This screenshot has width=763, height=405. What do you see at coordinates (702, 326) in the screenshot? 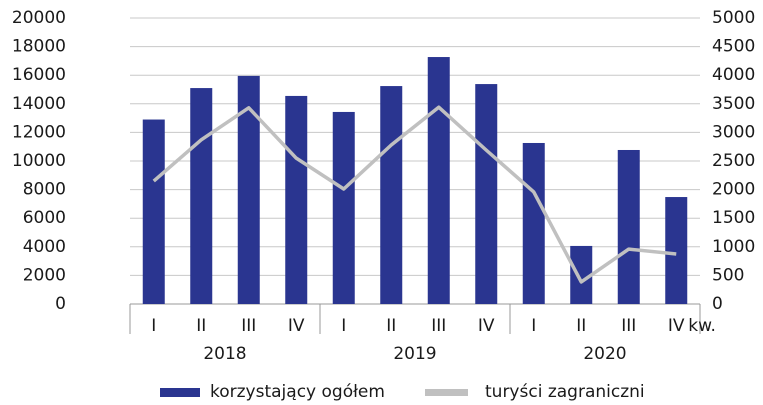
I see `x-unit-label: kw.` at bounding box center [702, 326].